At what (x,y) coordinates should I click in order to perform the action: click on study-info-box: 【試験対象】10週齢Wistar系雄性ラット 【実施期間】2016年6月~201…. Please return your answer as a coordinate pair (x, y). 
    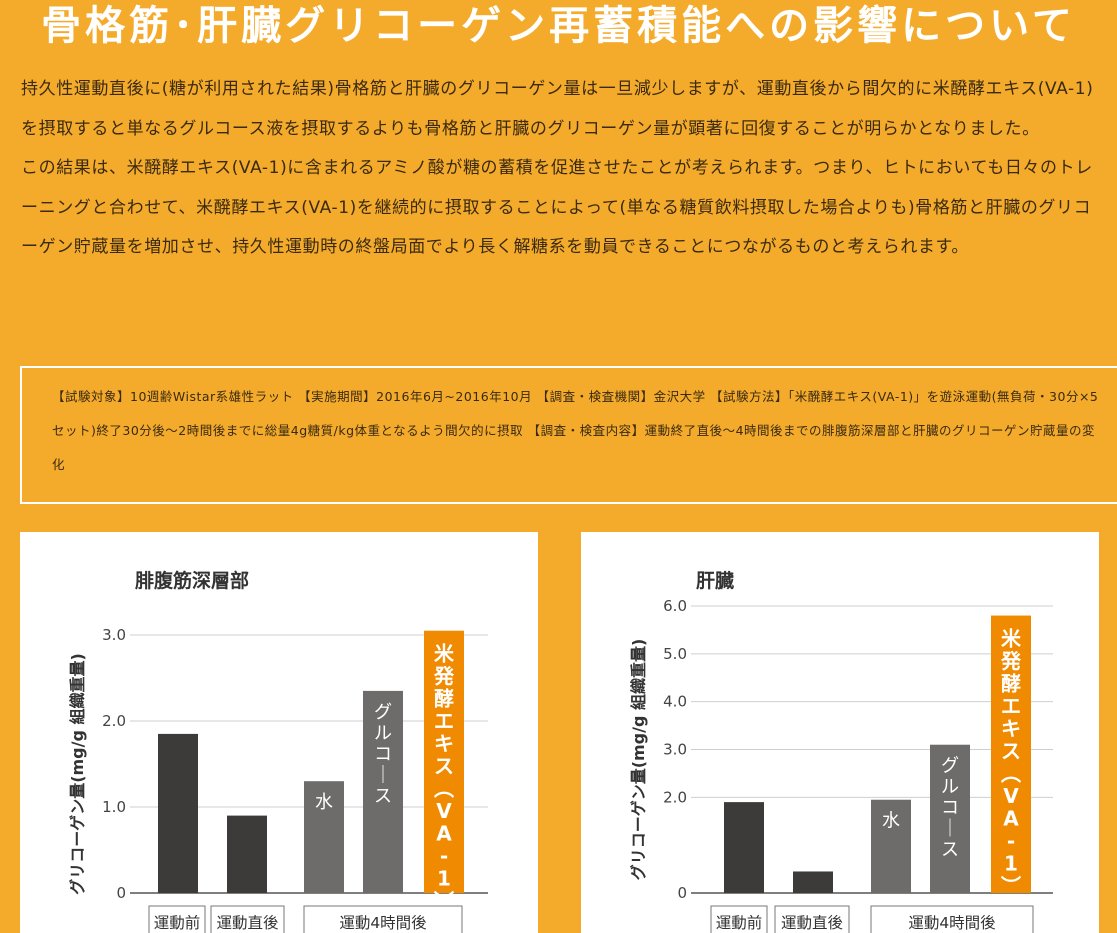
    Looking at the image, I should click on (568, 435).